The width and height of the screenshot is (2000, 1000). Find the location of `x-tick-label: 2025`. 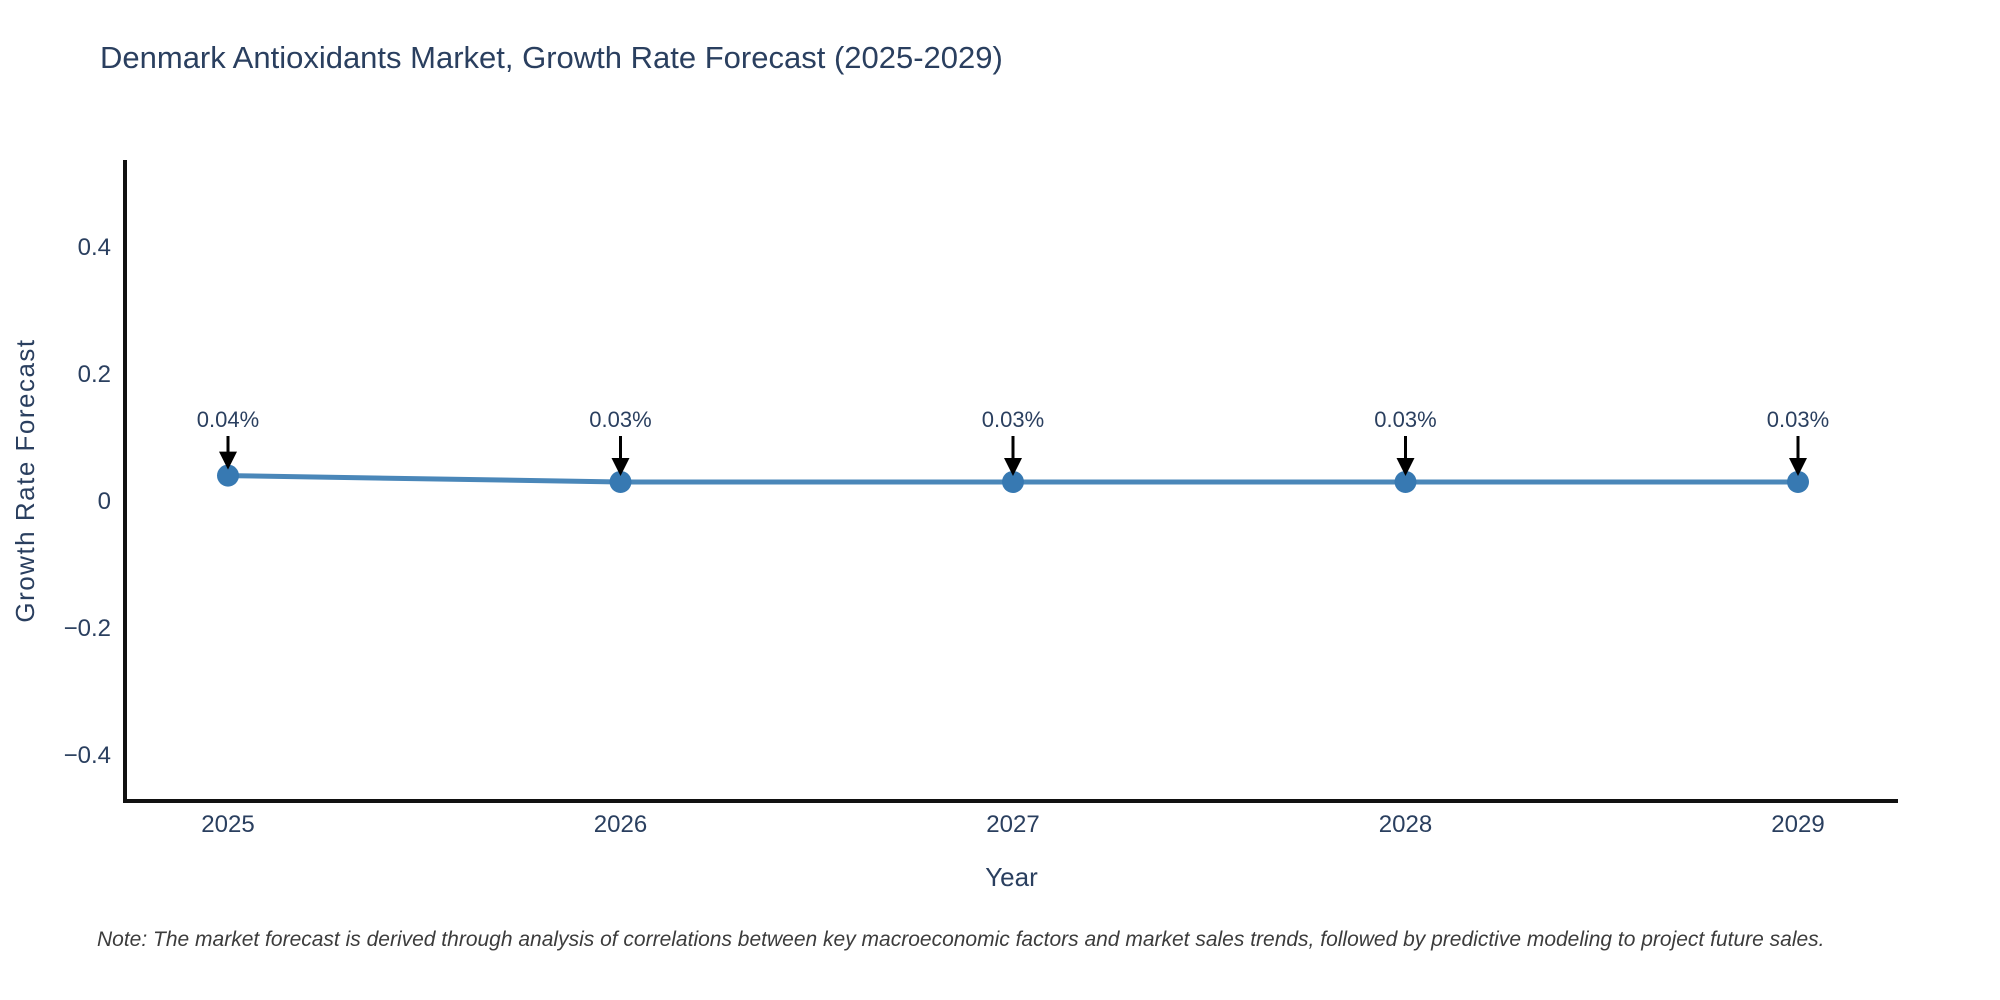

x-tick-label: 2025 is located at coordinates (227, 824).